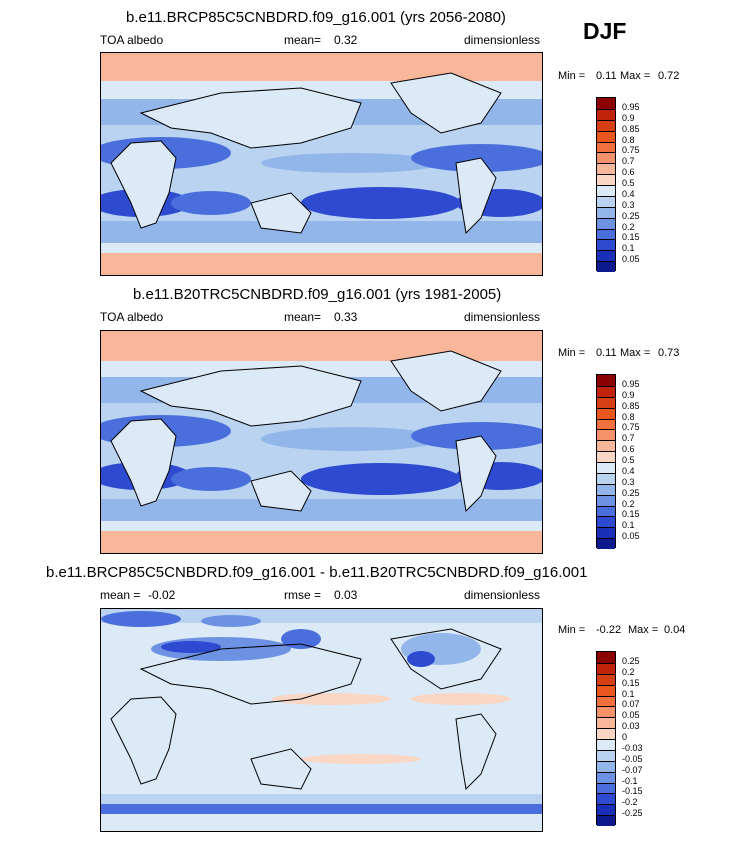  Describe the element at coordinates (628, 503) in the screenshot. I see `colorbar-tick-label: 0.2` at that location.